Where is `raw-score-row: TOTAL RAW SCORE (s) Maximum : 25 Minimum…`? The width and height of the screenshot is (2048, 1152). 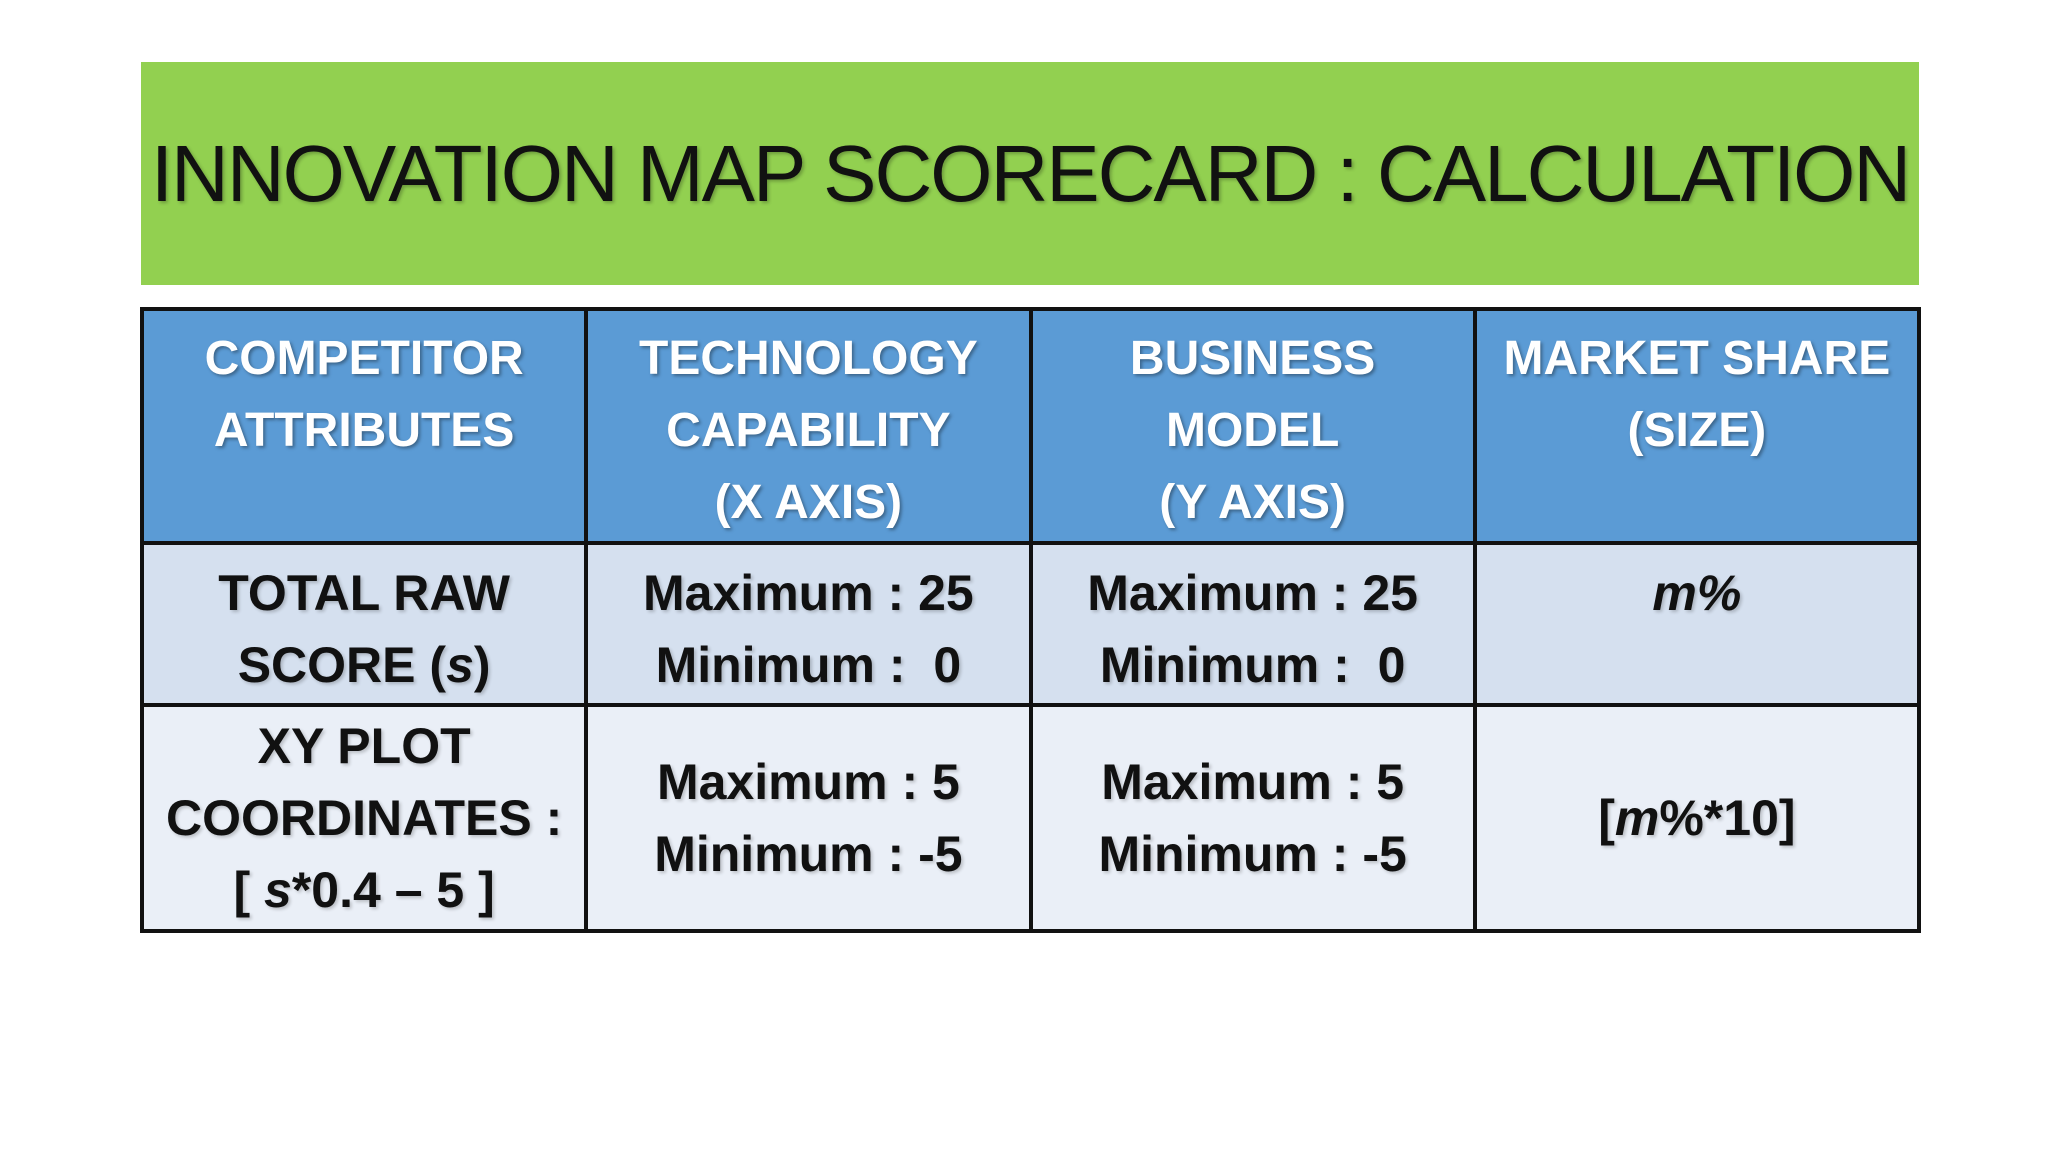 raw-score-row: TOTAL RAW SCORE (s) Maximum : 25 Minimum… is located at coordinates (1030, 624).